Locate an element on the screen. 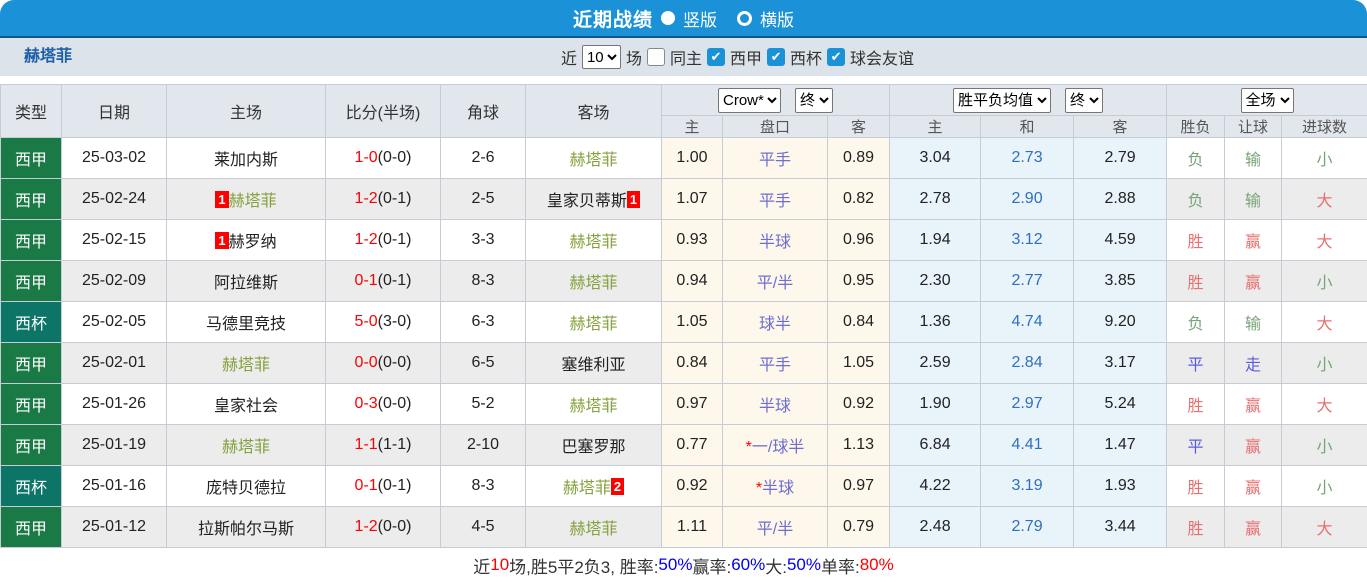 This screenshot has width=1367, height=582. winlose-result-cell: 平 is located at coordinates (1196, 445).